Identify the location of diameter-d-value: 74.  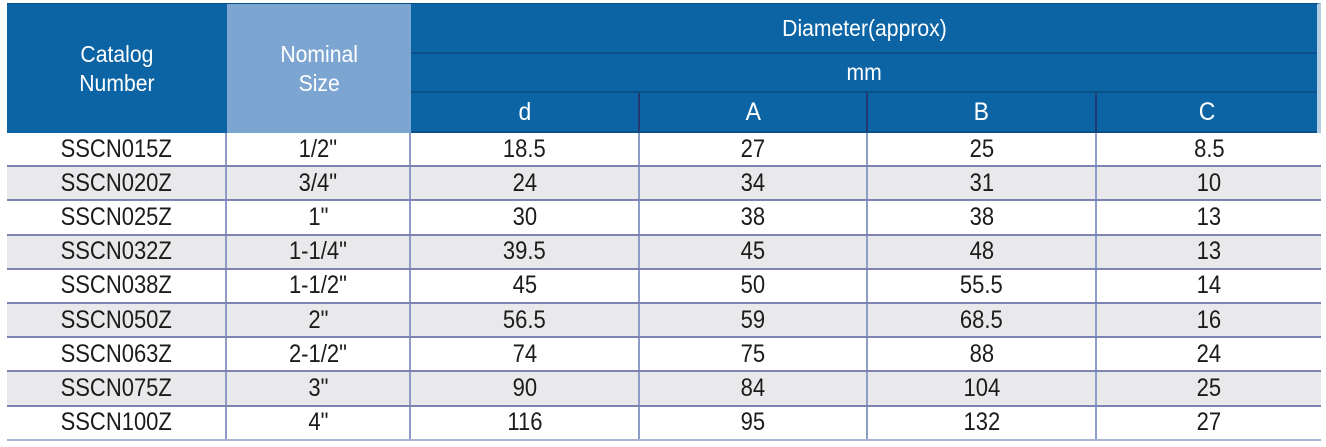
(524, 353).